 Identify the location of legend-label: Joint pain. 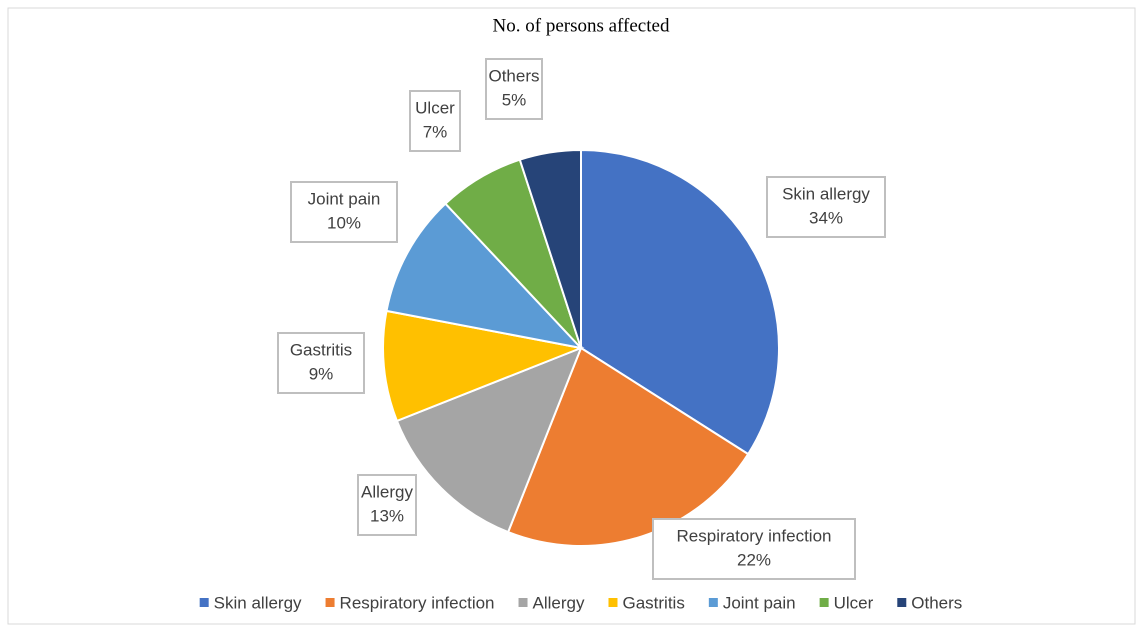
(759, 602).